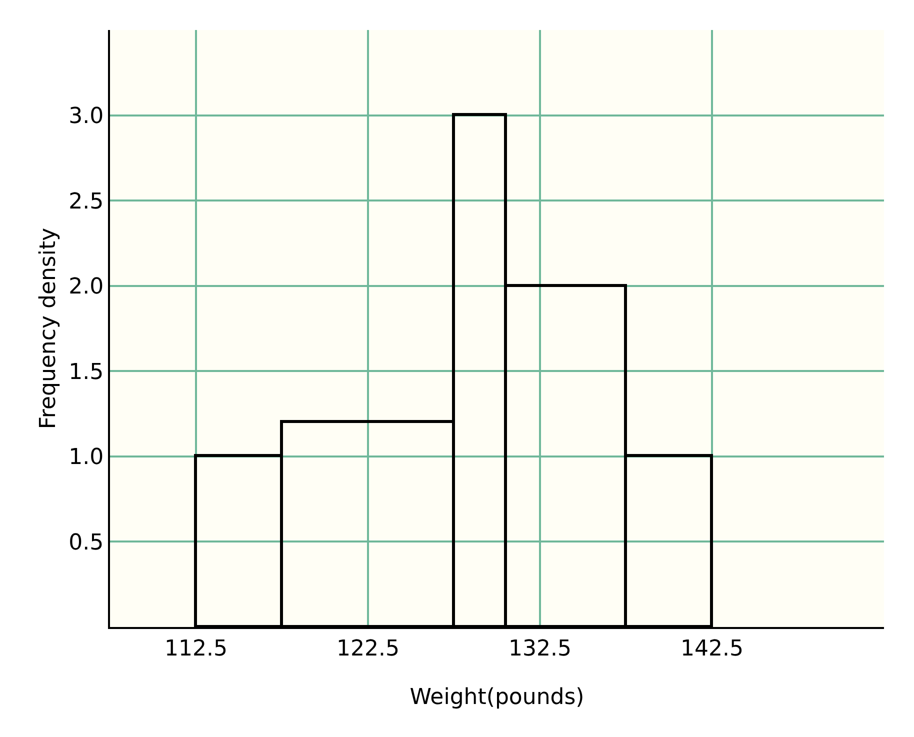  Describe the element at coordinates (368, 649) in the screenshot. I see `x-tick-label: 122.5` at that location.